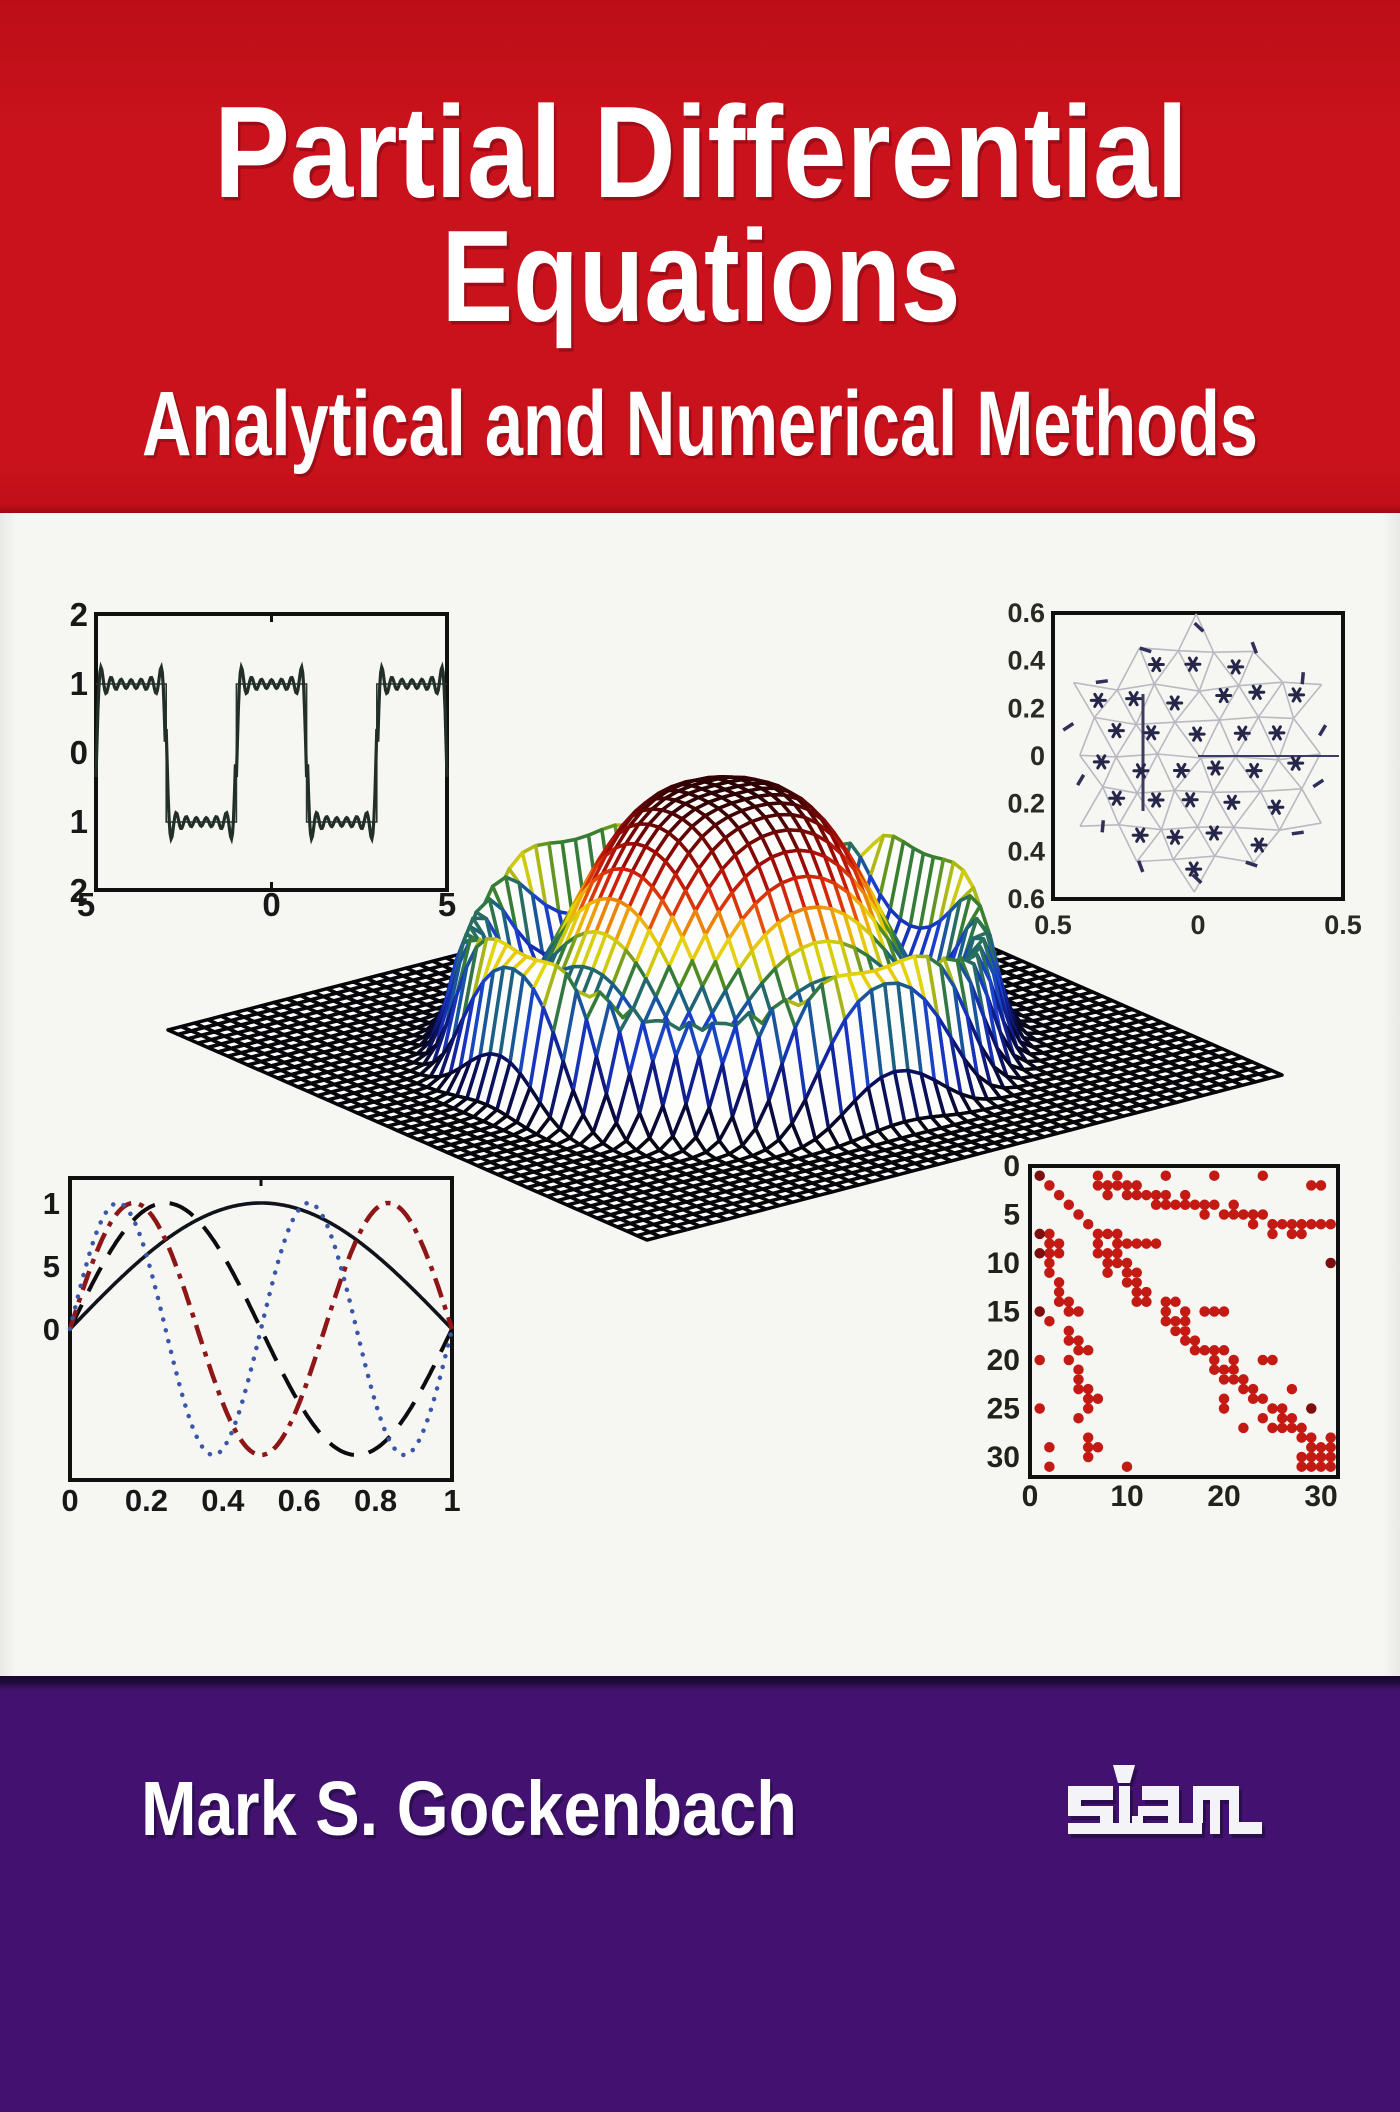  What do you see at coordinates (375, 1500) in the screenshot?
I see `svg-text: 0.8` at bounding box center [375, 1500].